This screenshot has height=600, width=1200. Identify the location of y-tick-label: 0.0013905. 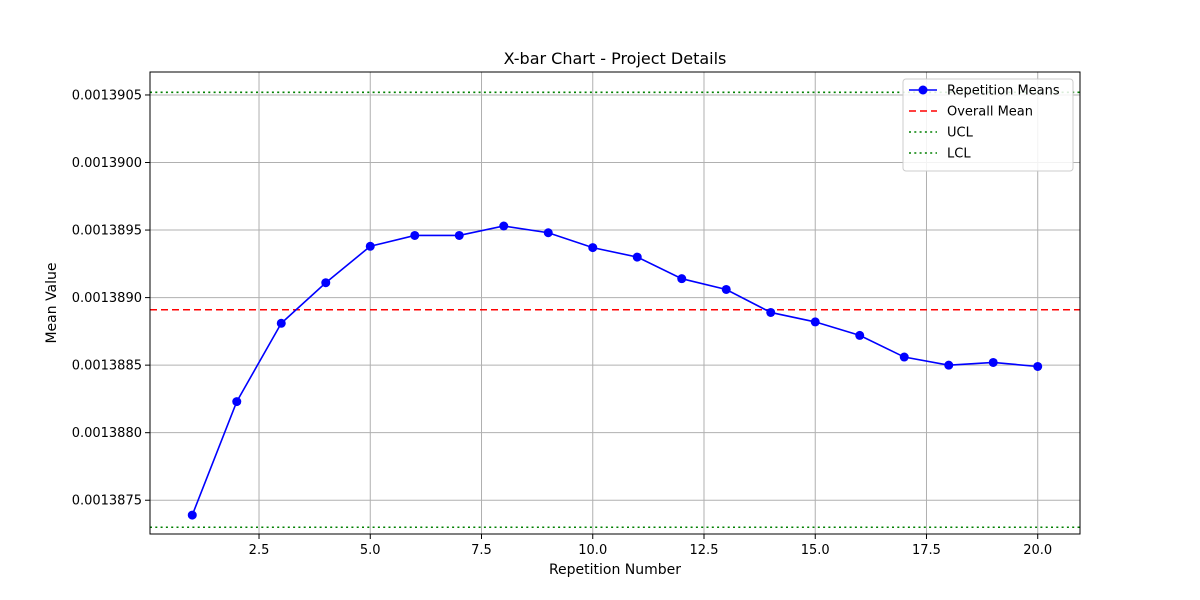
(107, 95).